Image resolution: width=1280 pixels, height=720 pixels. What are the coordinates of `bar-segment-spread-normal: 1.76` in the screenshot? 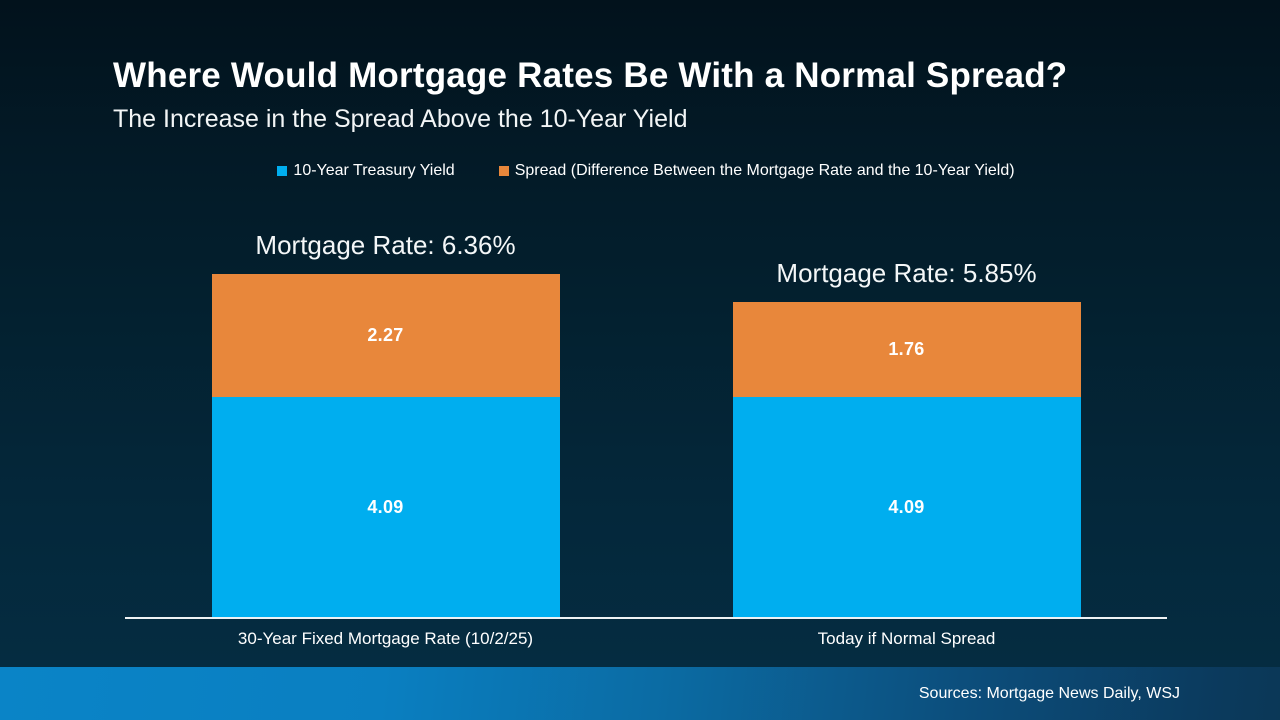 It's located at (906, 349).